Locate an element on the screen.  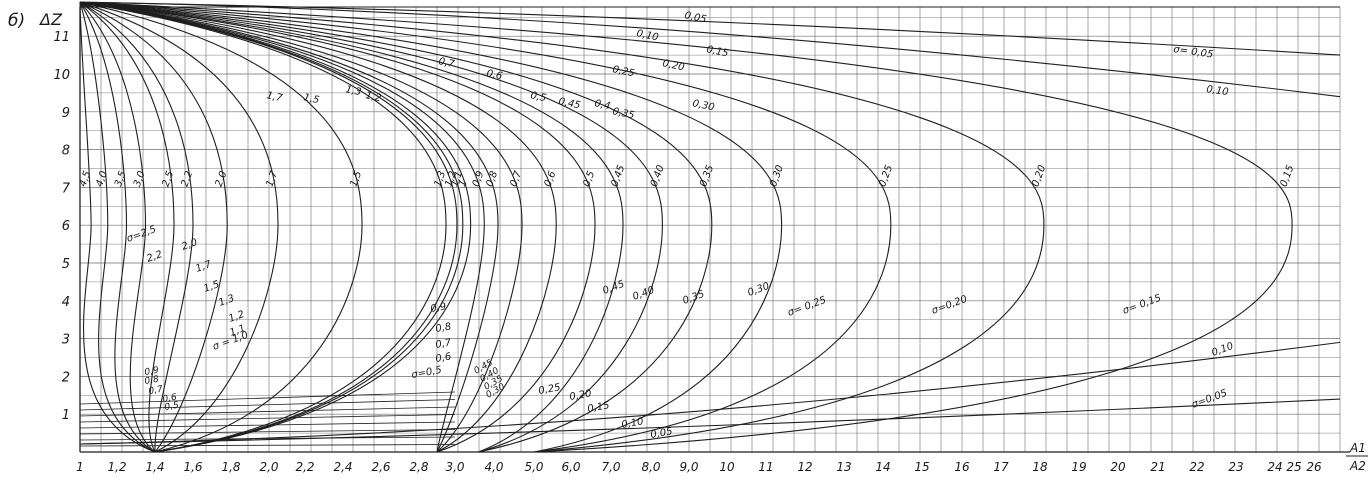
x-tick-label: 16 is located at coordinates (962, 467).